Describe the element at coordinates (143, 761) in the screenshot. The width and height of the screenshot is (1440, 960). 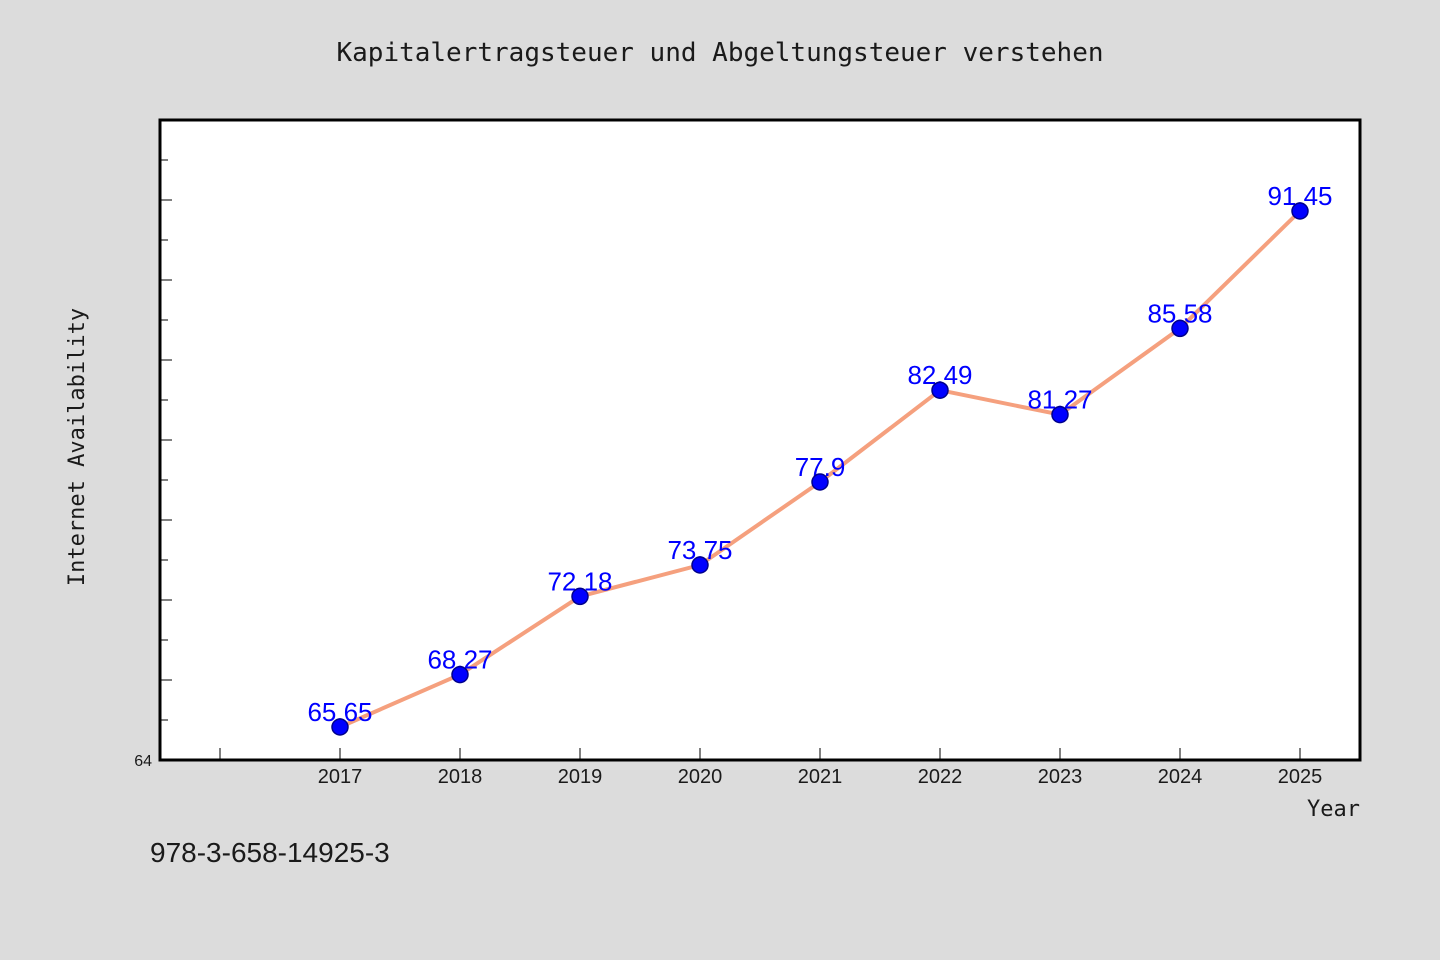
I see `y-tick-label: 64` at that location.